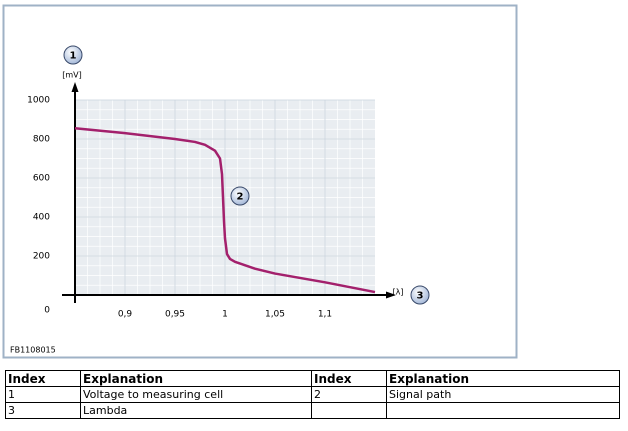  I want to click on x-tick-label: 1, so click(225, 315).